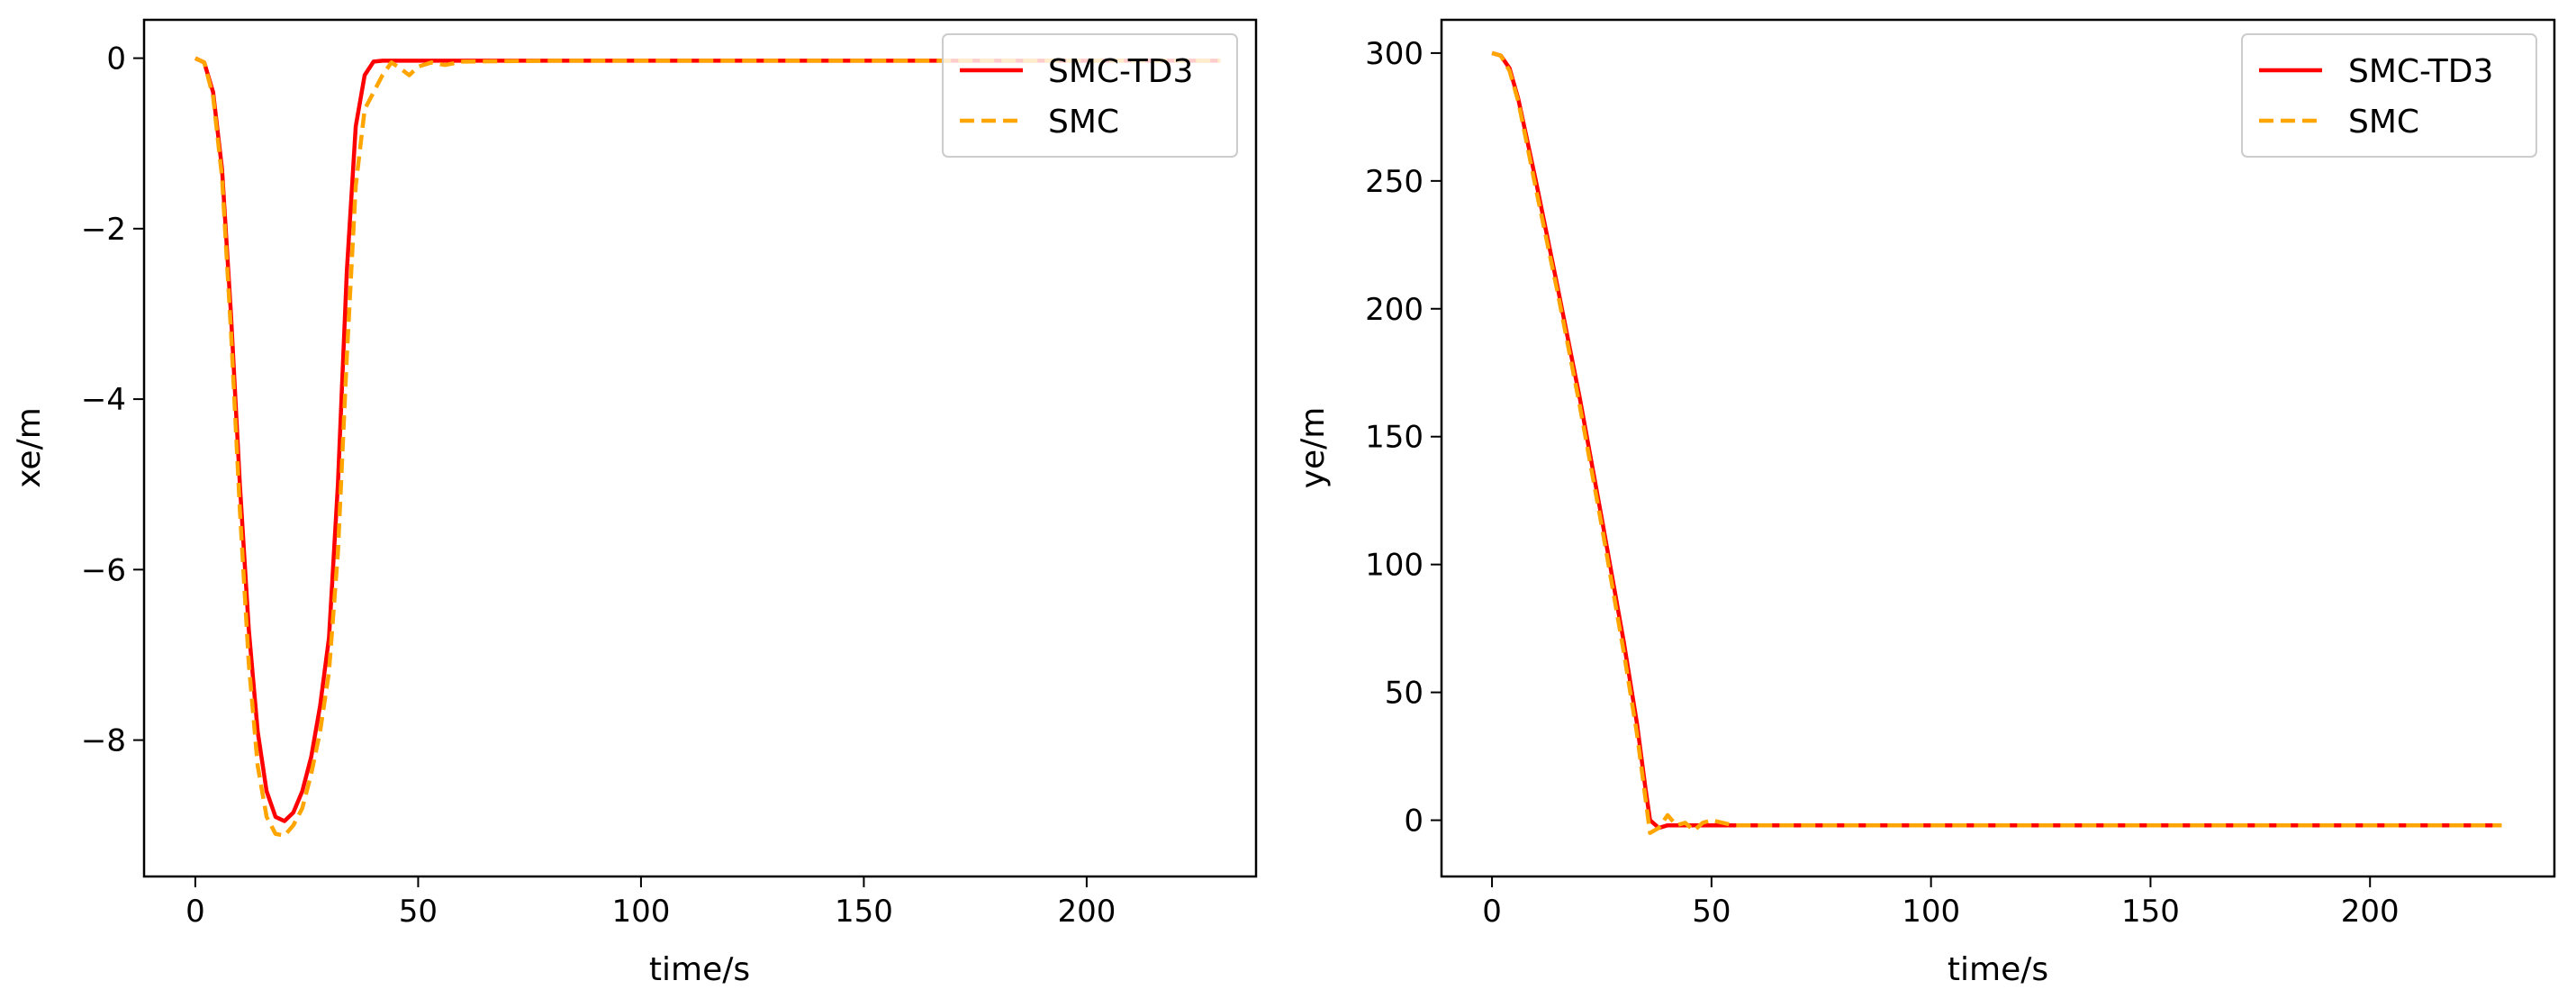  What do you see at coordinates (1083, 123) in the screenshot?
I see `xe-legend-label-smc: SMC` at bounding box center [1083, 123].